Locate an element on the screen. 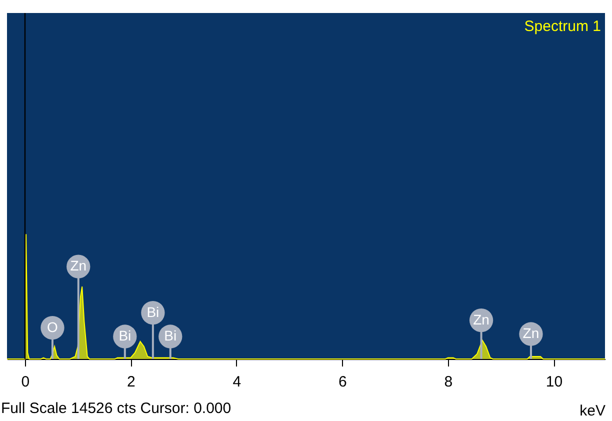 The image size is (612, 421). x-tick-label: 2 is located at coordinates (131, 382).